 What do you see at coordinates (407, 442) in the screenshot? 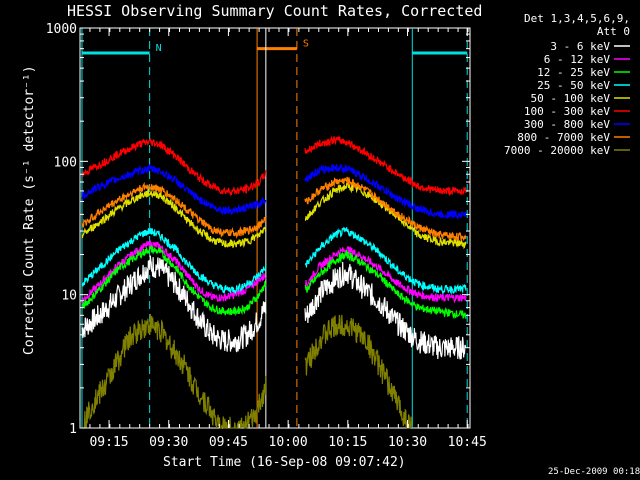
I see `x-tick-label: 10:30` at bounding box center [407, 442].